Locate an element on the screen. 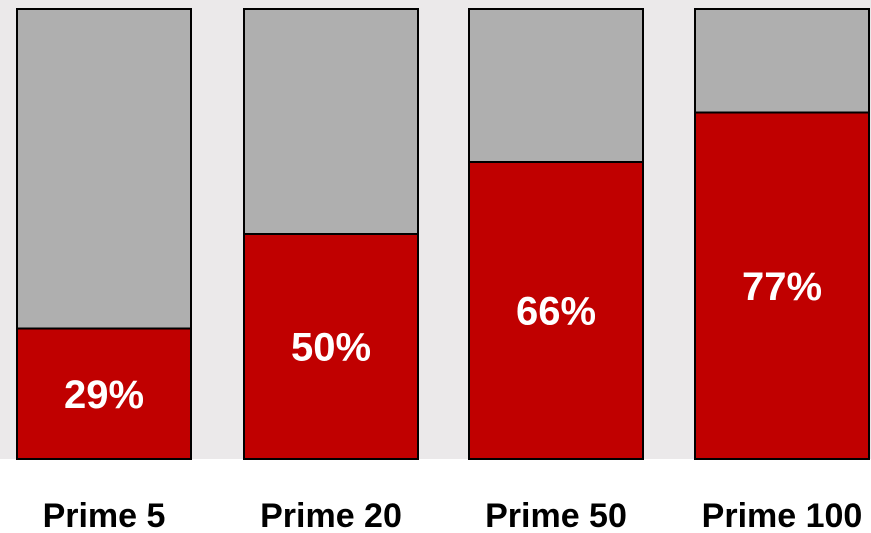 This screenshot has width=871, height=533. category-label-prime-20: Prime 20 is located at coordinates (331, 515).